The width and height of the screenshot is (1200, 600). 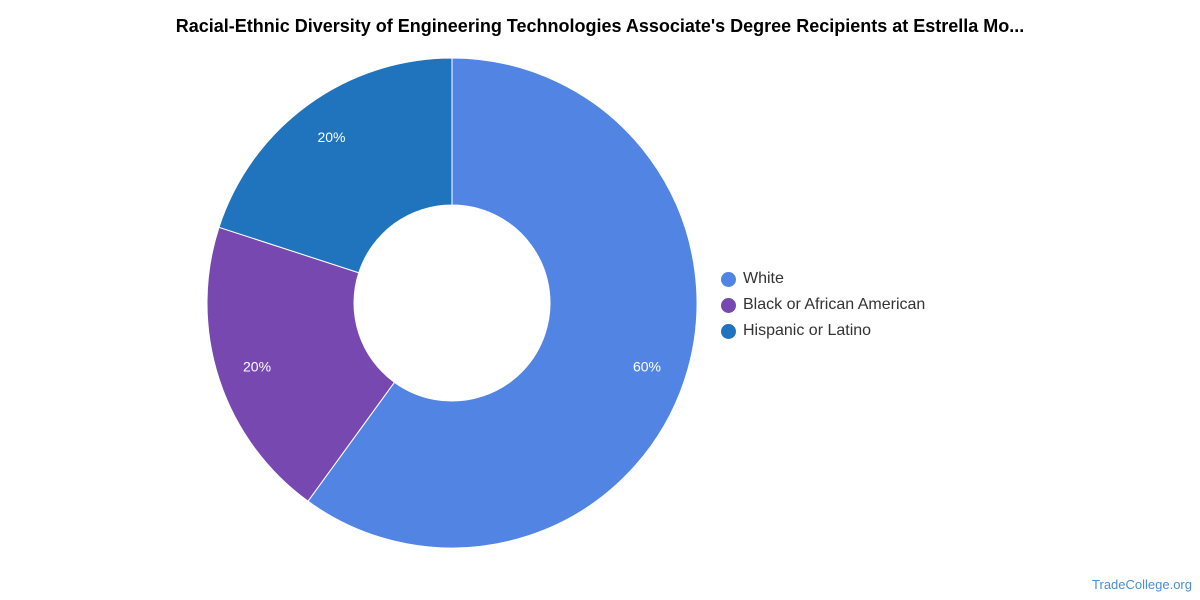 What do you see at coordinates (823, 279) in the screenshot?
I see `legend-item: White` at bounding box center [823, 279].